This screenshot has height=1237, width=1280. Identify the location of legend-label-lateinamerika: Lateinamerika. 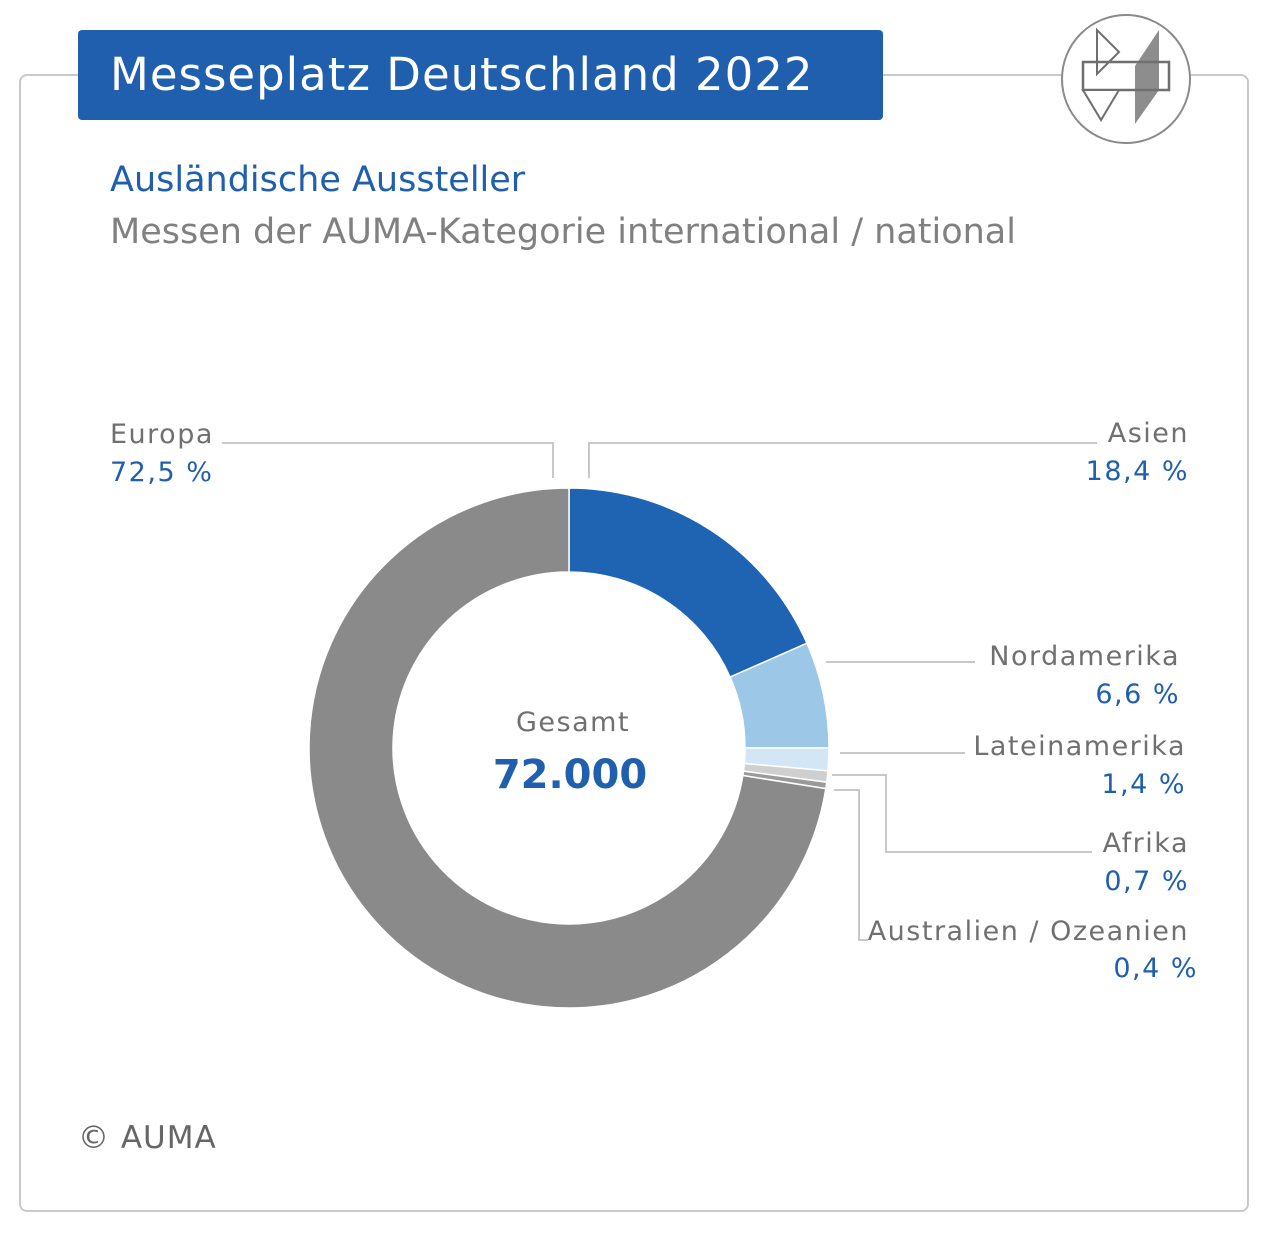
(1079, 746).